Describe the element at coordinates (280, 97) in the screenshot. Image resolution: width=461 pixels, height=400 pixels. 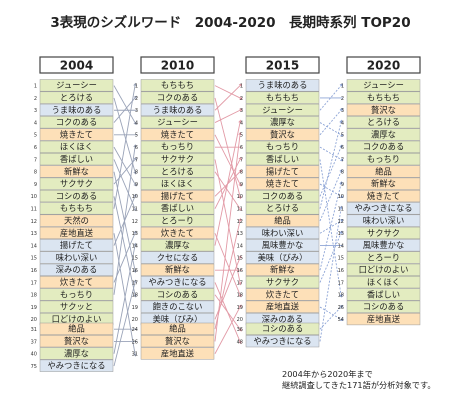
I see `rank-row: もちもち 2` at that location.